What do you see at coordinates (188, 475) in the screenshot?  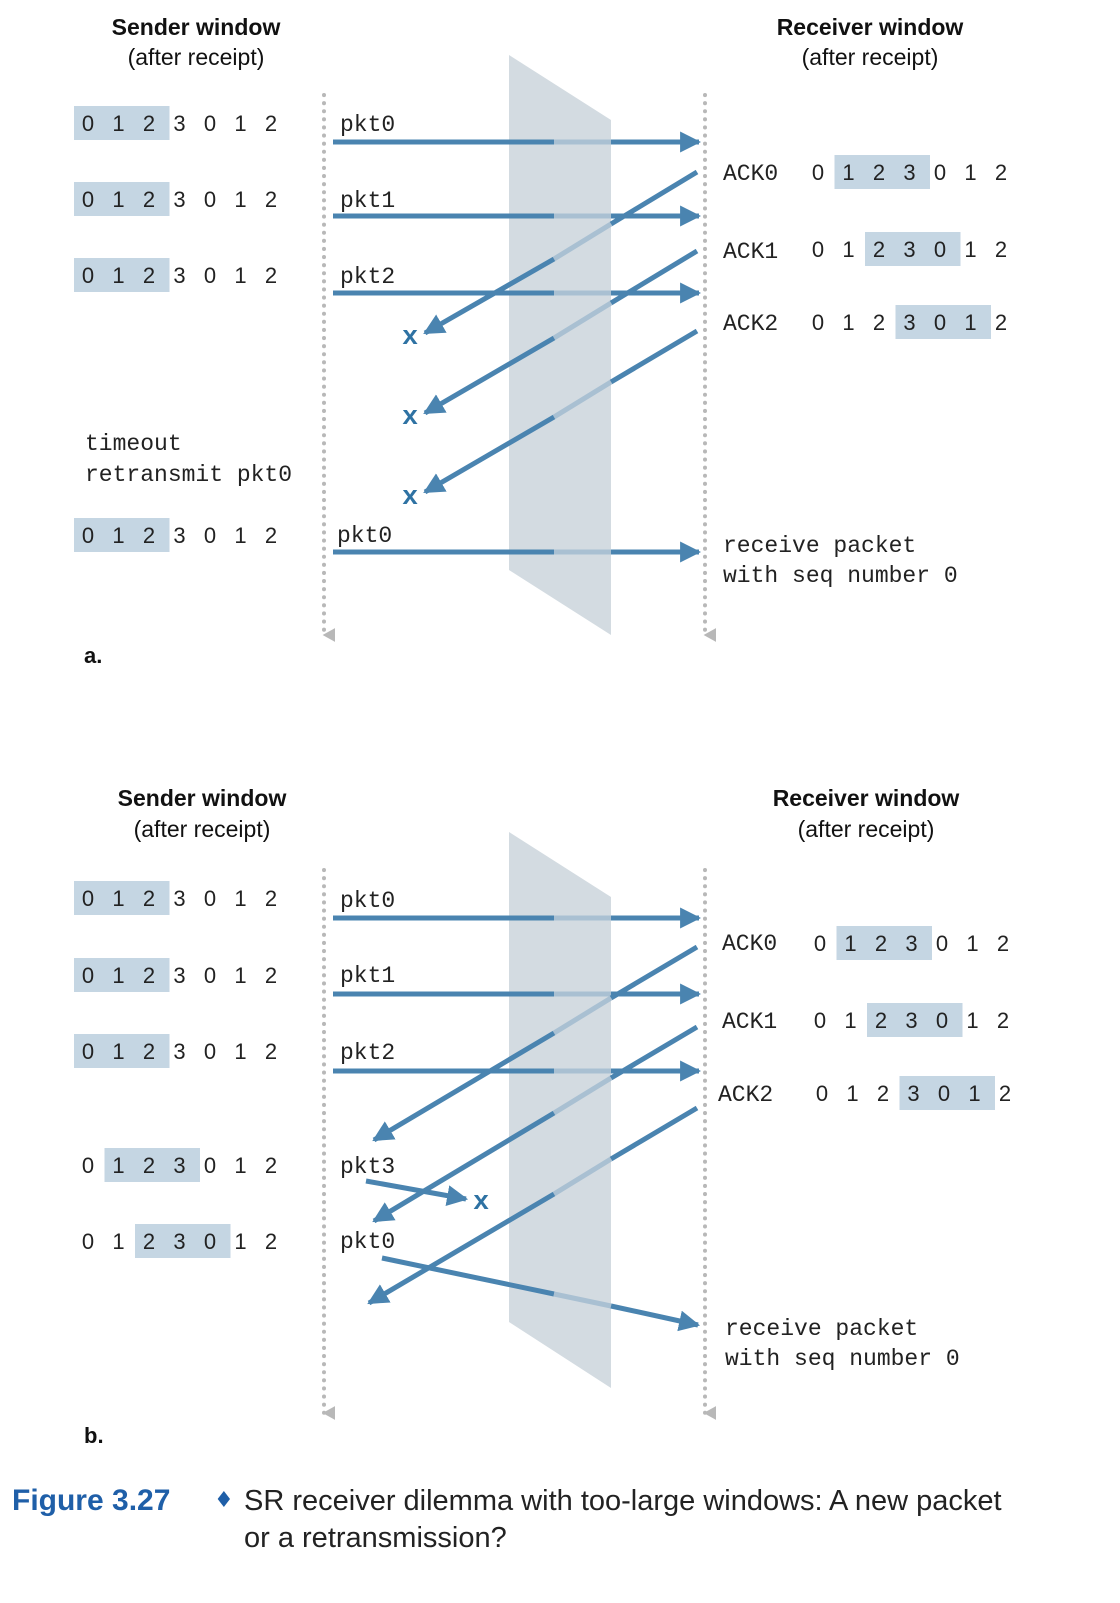 I see `retransmit-note: retransmit pkt0` at bounding box center [188, 475].